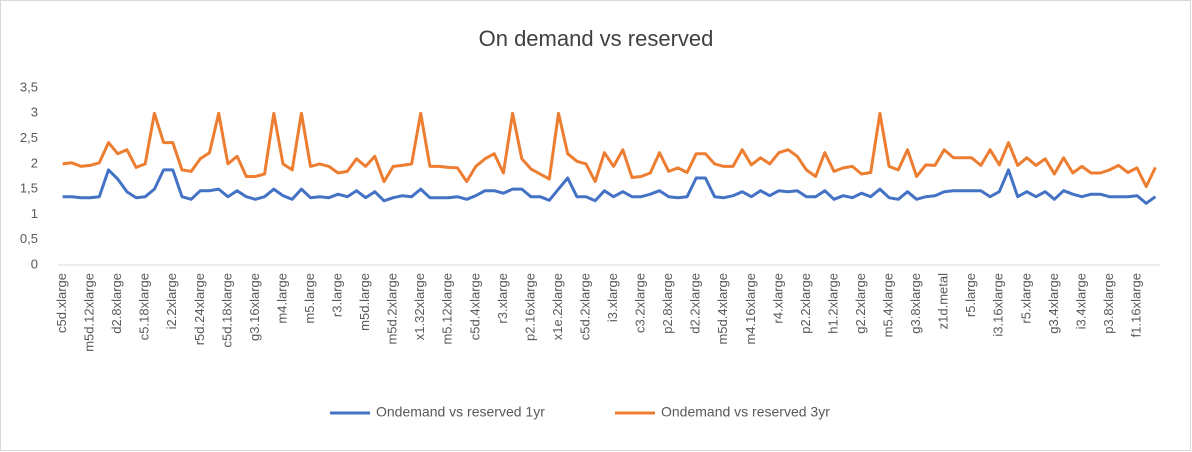 Image resolution: width=1192 pixels, height=452 pixels. I want to click on x-tick-label: p2.16xlarge, so click(529, 307).